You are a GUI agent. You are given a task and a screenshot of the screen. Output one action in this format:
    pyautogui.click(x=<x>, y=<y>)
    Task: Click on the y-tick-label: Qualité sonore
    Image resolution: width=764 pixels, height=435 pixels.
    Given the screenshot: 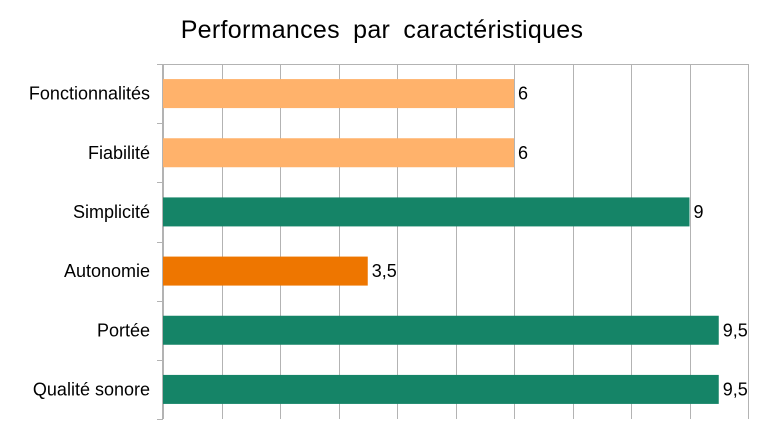 What is the action you would take?
    pyautogui.click(x=91, y=389)
    